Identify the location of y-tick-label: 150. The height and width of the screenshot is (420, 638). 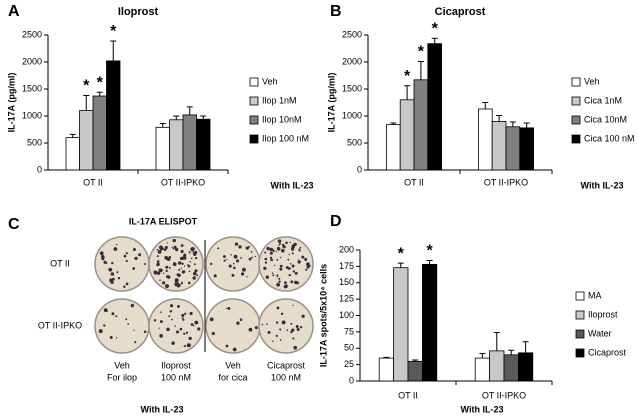
(346, 282).